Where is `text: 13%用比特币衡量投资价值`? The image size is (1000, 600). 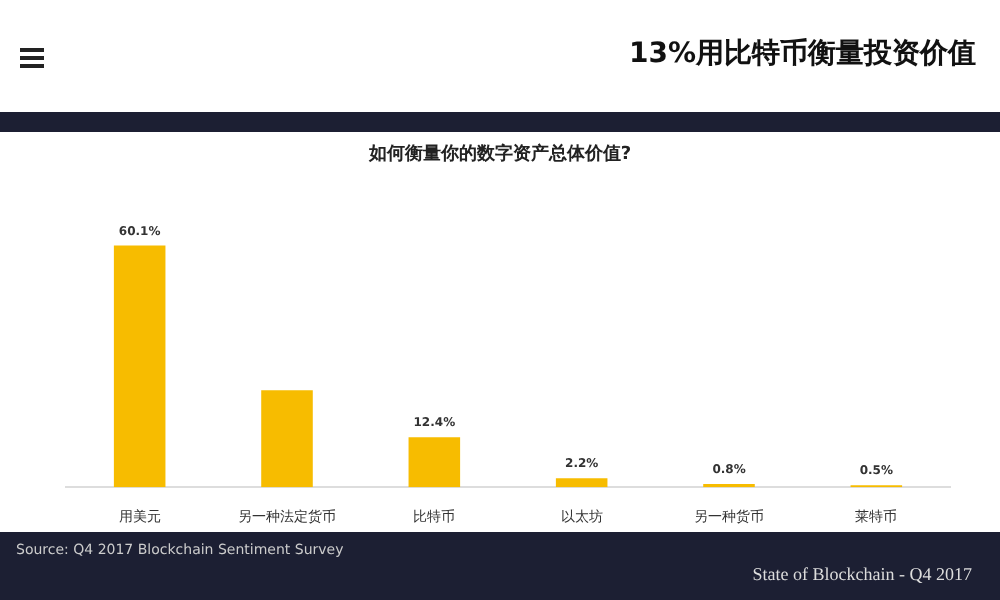
text: 13%用比特币衡量投资价值 is located at coordinates (802, 54).